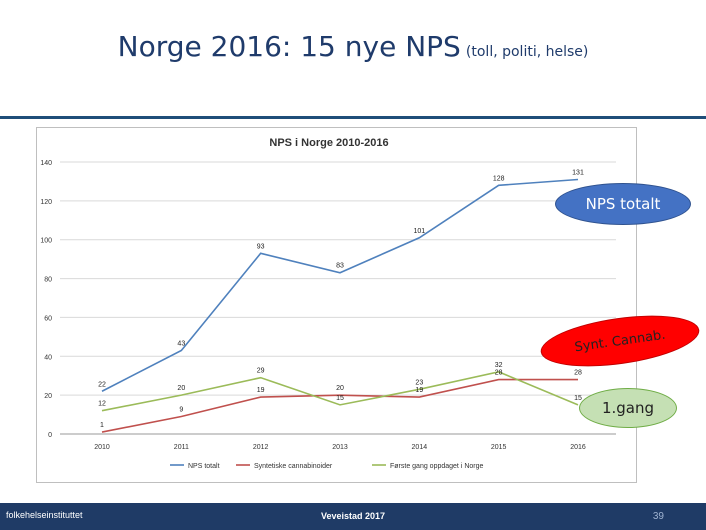 Image resolution: width=706 pixels, height=530 pixels. Describe the element at coordinates (48, 396) in the screenshot. I see `y-tick-label: 20` at that location.